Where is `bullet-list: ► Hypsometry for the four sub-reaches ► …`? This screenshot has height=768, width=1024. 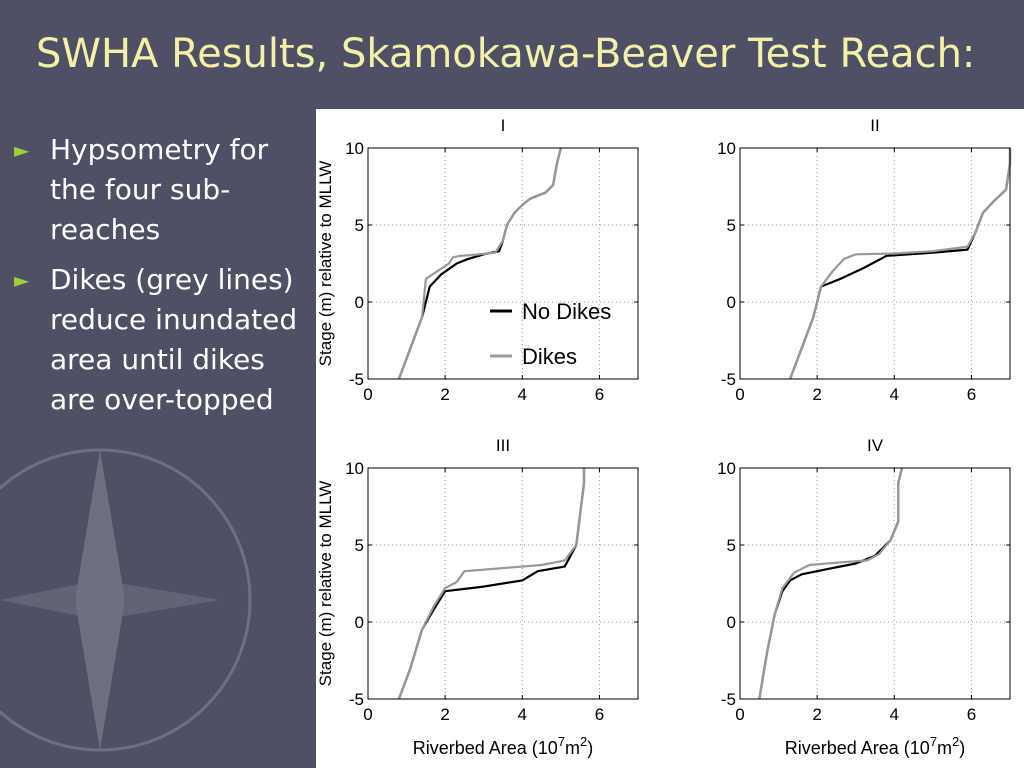 bullet-list: ► Hypsometry for the four sub-reaches ► … is located at coordinates (164, 280).